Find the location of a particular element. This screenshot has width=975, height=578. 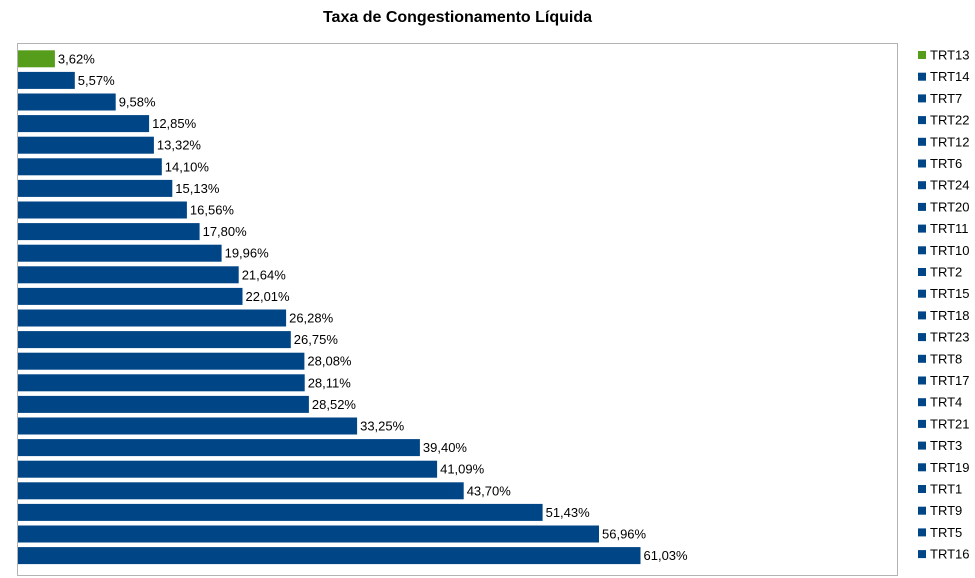

legend-label-trt6: TRT6 is located at coordinates (946, 163).